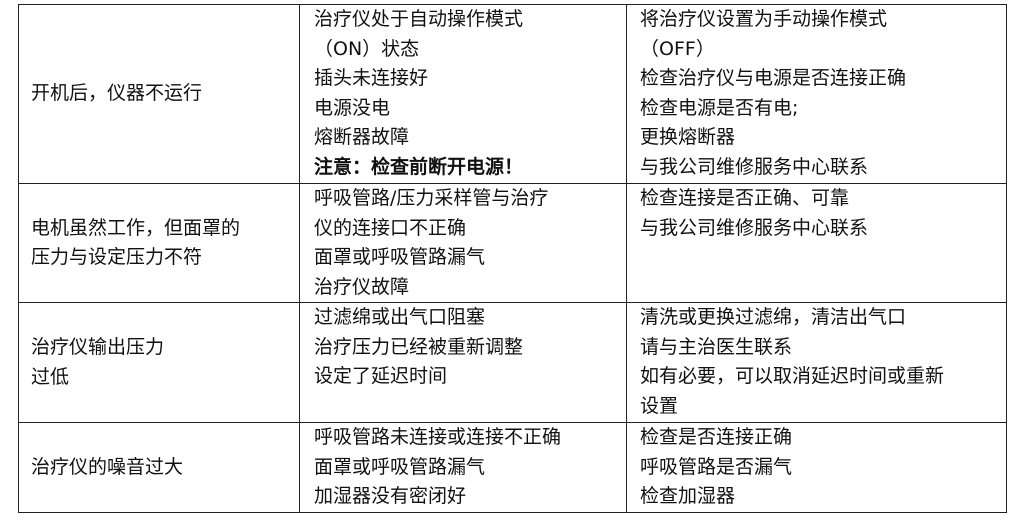 This screenshot has height=526, width=1020. I want to click on cell-text: 加湿器没有密闭好, so click(390, 496).